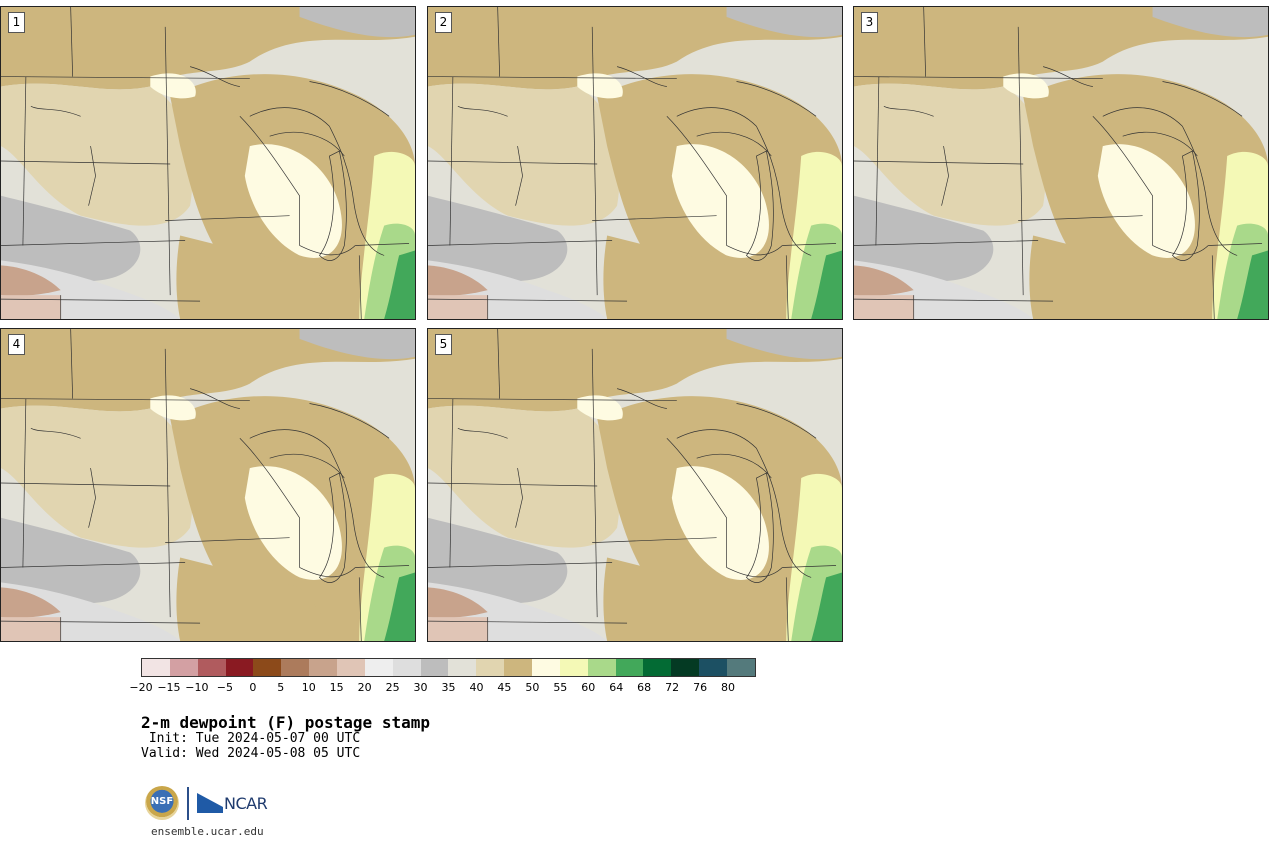  I want to click on colorbar-tick-label: 45, so click(504, 687).